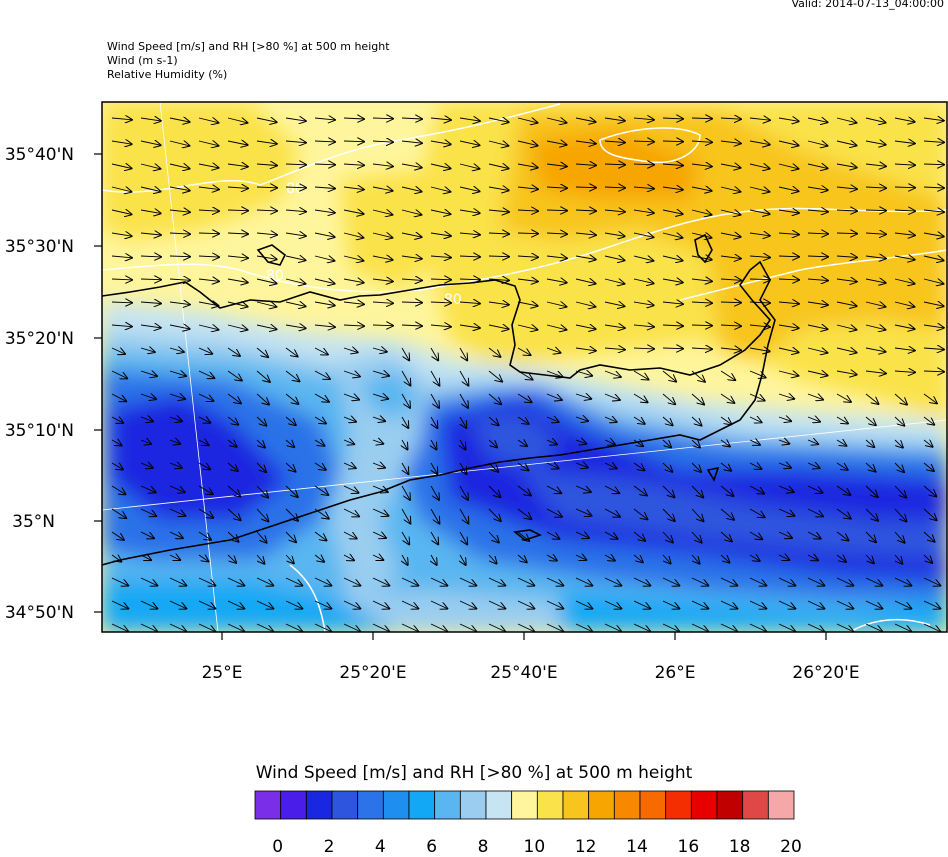 The height and width of the screenshot is (857, 948). What do you see at coordinates (653, 805) in the screenshot?
I see `colorbar-swatch` at bounding box center [653, 805].